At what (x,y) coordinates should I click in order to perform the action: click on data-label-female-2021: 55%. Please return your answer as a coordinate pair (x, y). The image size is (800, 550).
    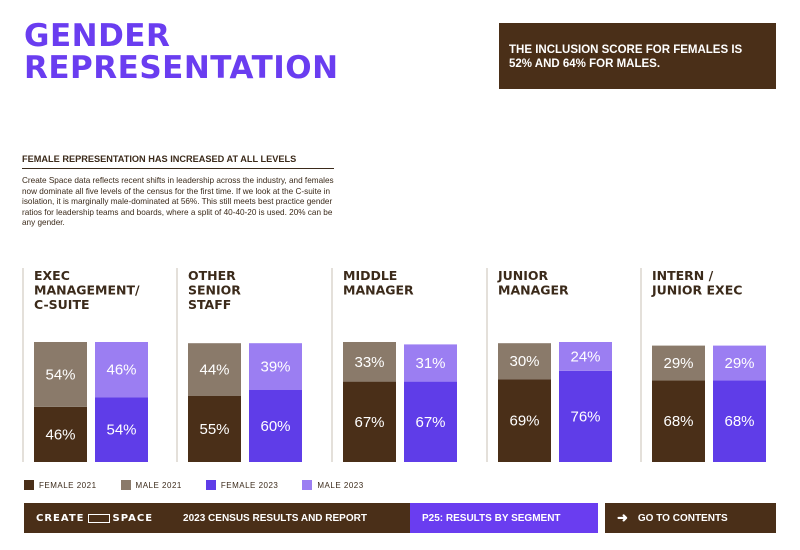
    Looking at the image, I should click on (214, 429).